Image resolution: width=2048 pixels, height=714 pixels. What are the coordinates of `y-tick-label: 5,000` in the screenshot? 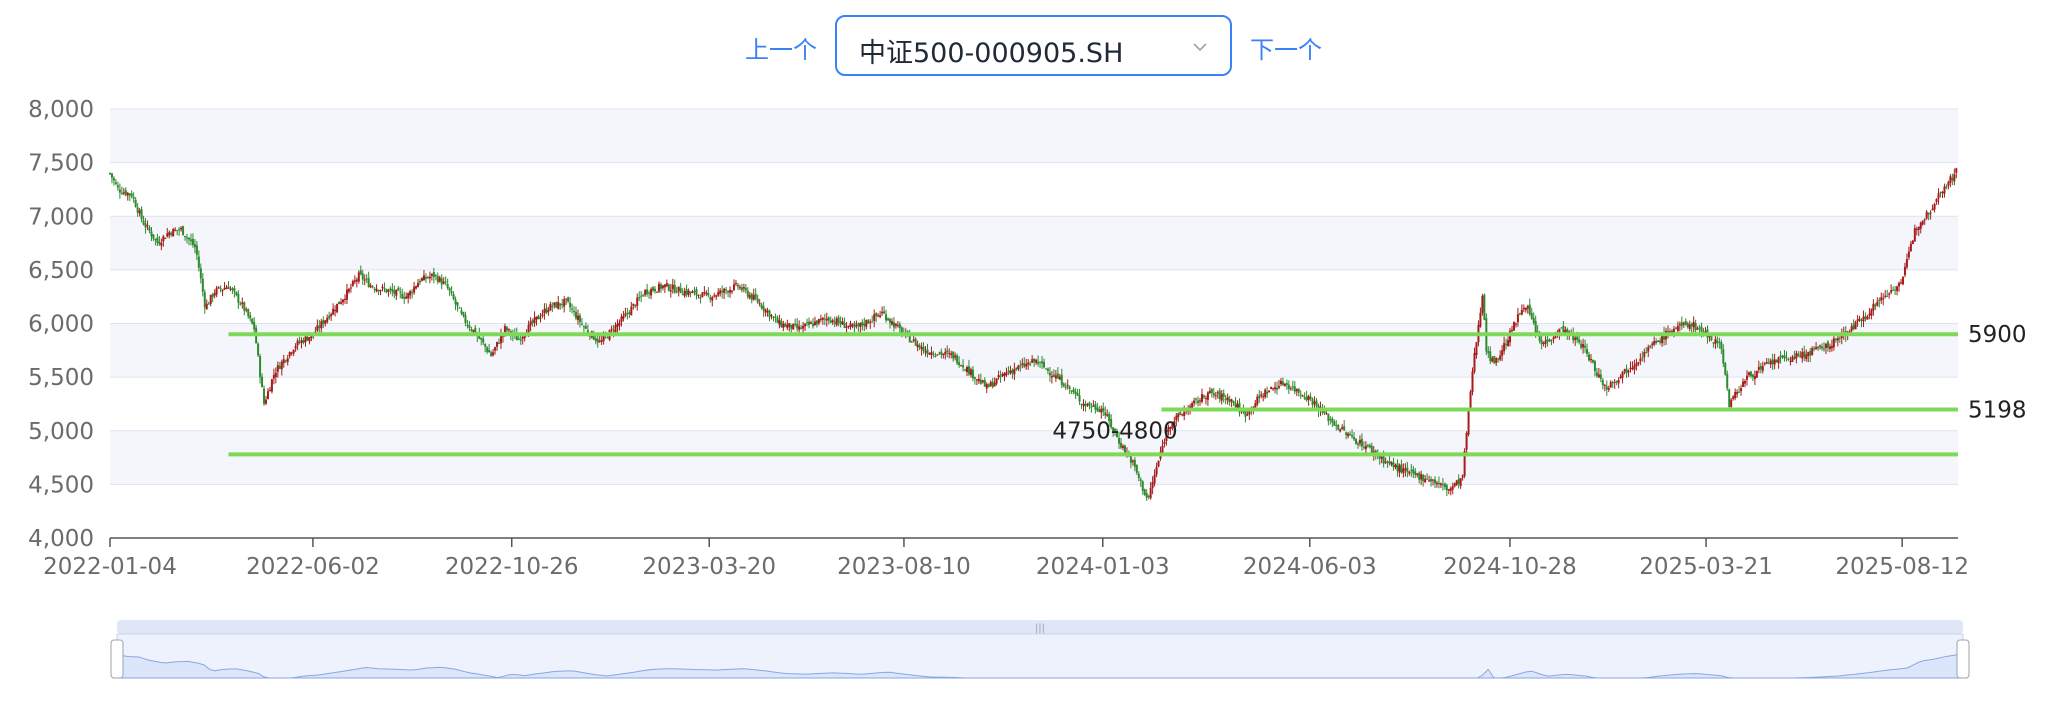 It's located at (61, 432).